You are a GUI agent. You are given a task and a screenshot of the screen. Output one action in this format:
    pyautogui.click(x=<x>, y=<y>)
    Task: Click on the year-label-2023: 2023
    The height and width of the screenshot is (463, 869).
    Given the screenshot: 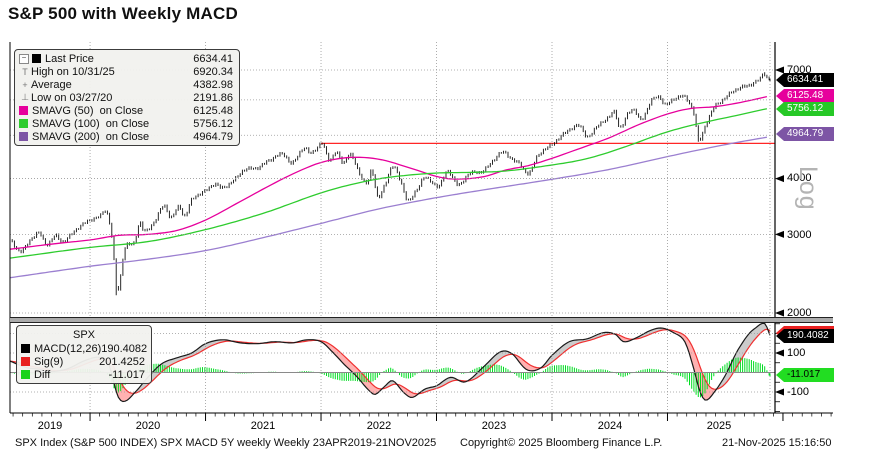 What is the action you would take?
    pyautogui.click(x=494, y=426)
    